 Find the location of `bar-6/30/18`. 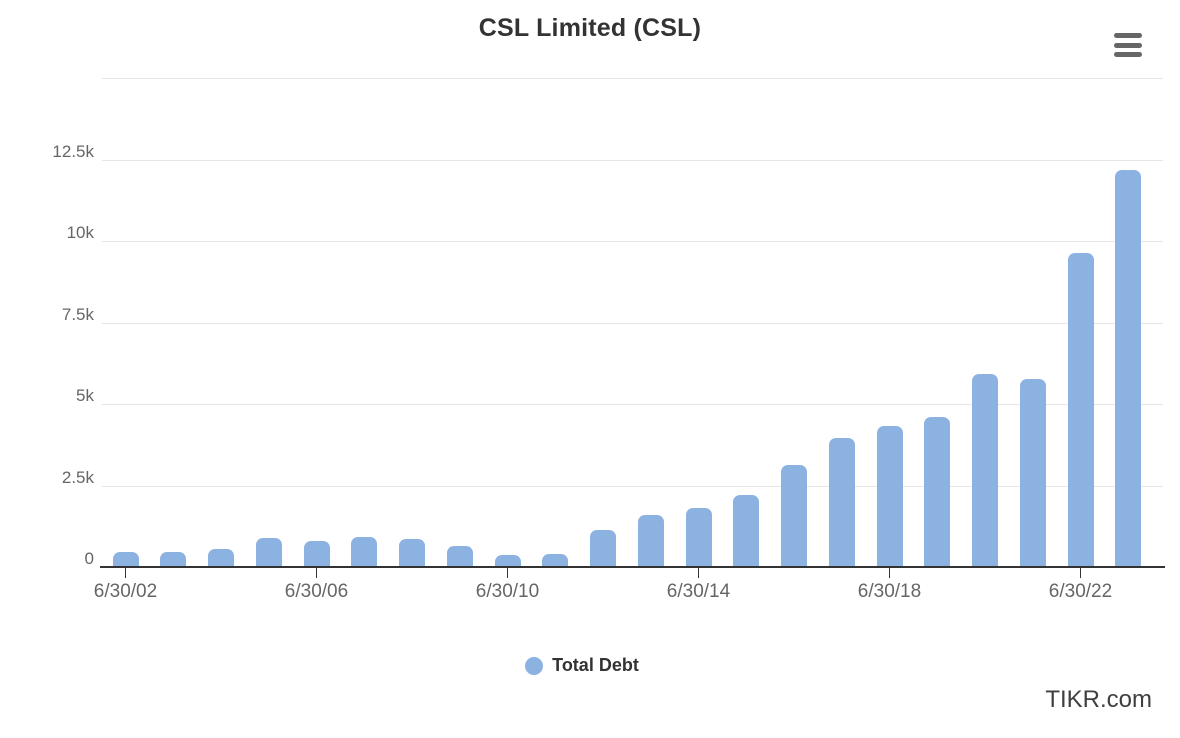

bar-6/30/18 is located at coordinates (889, 496).